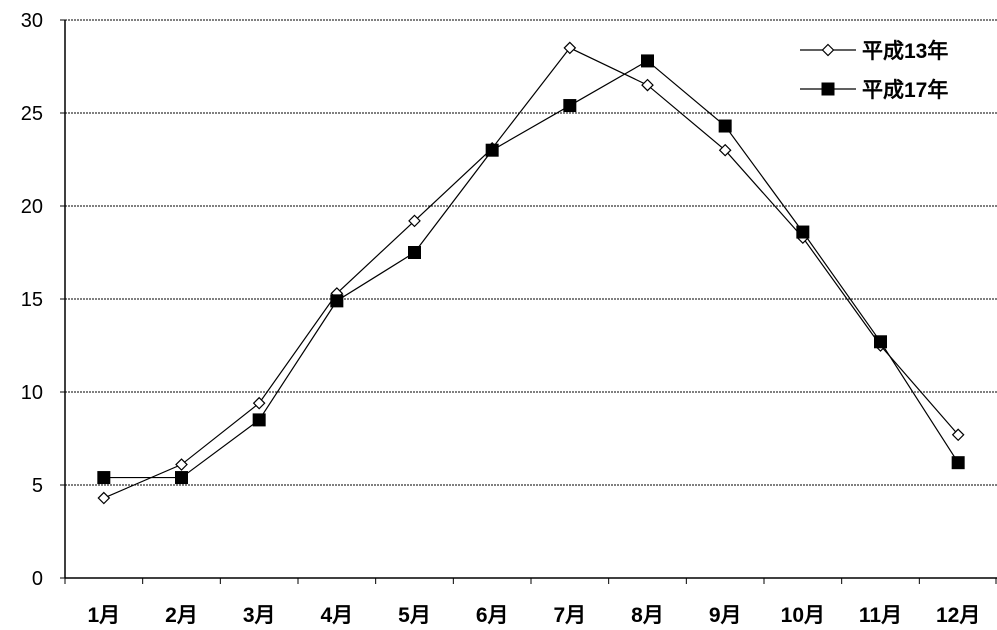 The width and height of the screenshot is (997, 630). What do you see at coordinates (32, 21) in the screenshot?
I see `y-tick-label: 30` at bounding box center [32, 21].